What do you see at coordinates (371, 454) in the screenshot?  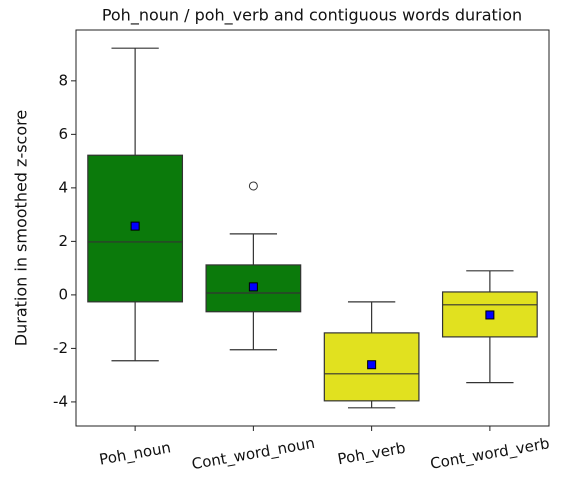 I see `x-tick-label: Poh_verb` at bounding box center [371, 454].